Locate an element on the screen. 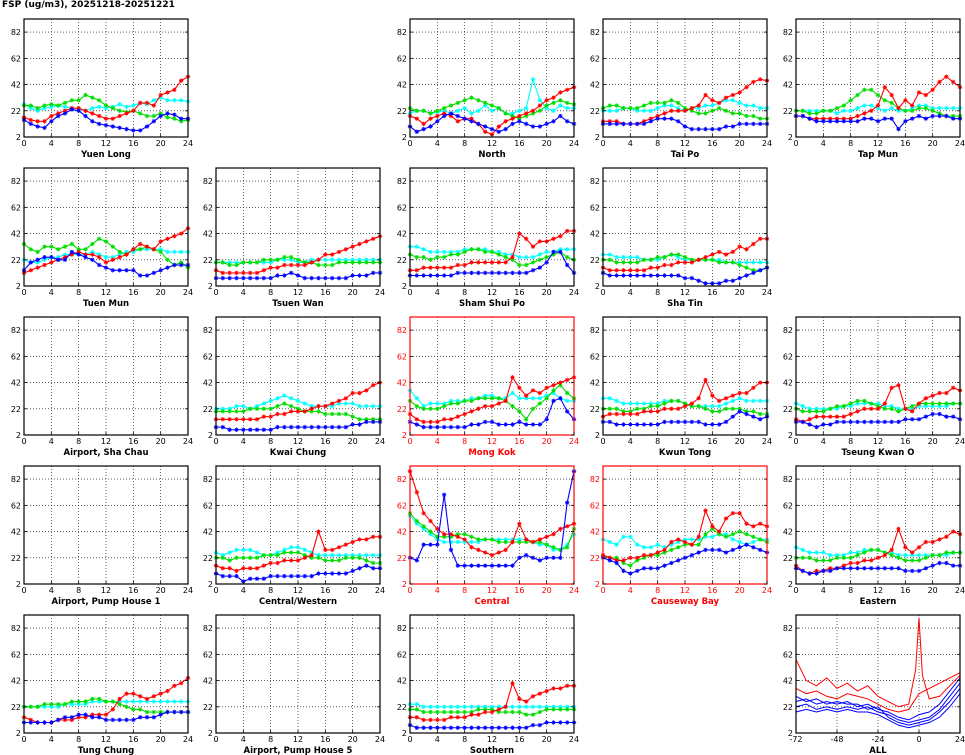 The image size is (965, 755). tick-label-x: 20 is located at coordinates (353, 441).